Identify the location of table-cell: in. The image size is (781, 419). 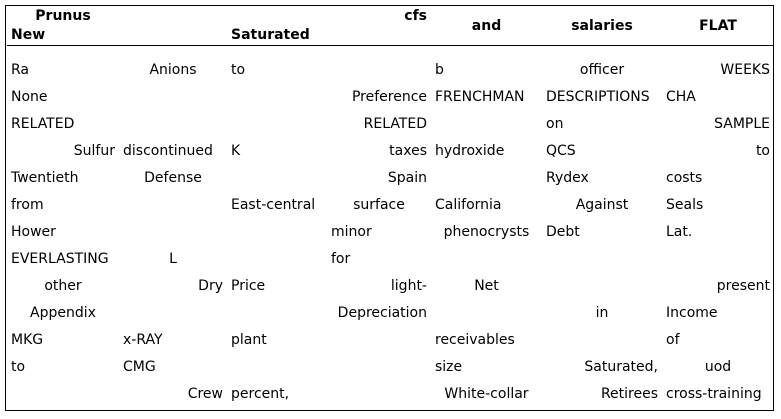
(602, 313).